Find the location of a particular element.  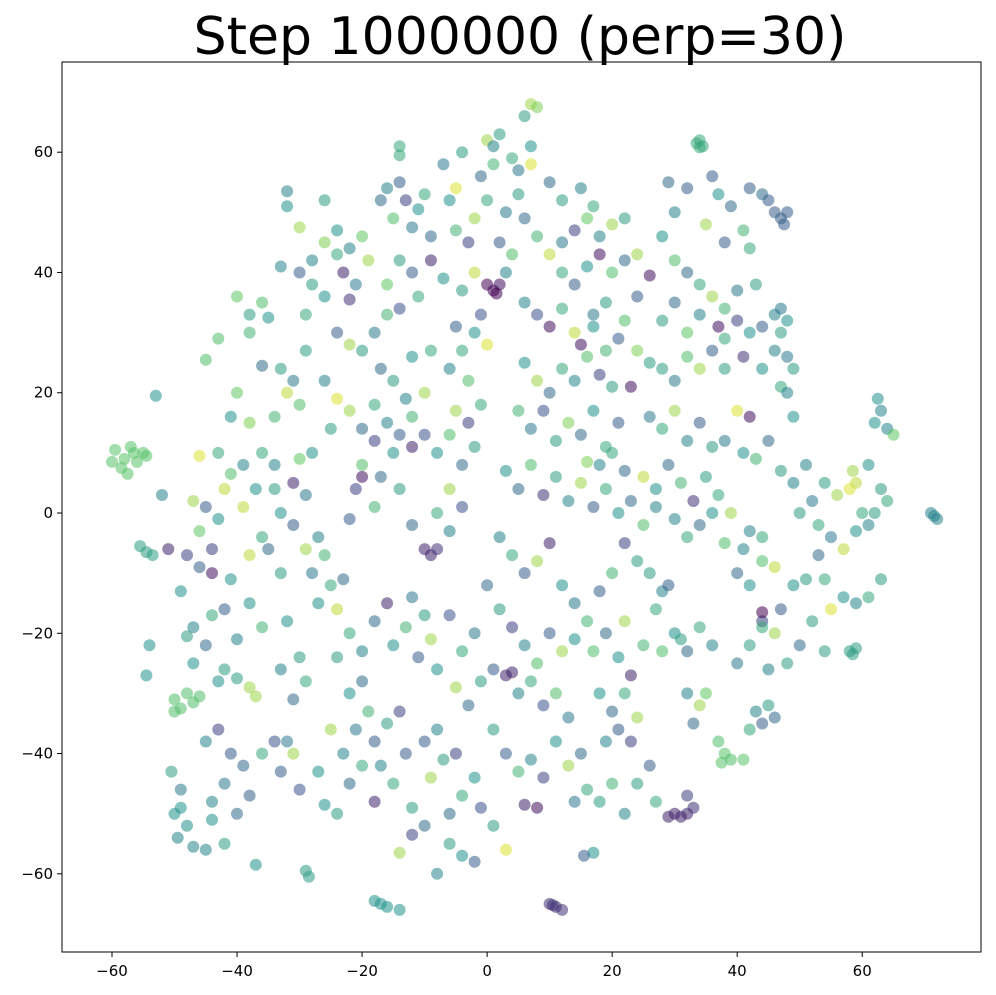

chart-title: Step 1000000 (perp=30) is located at coordinates (520, 37).